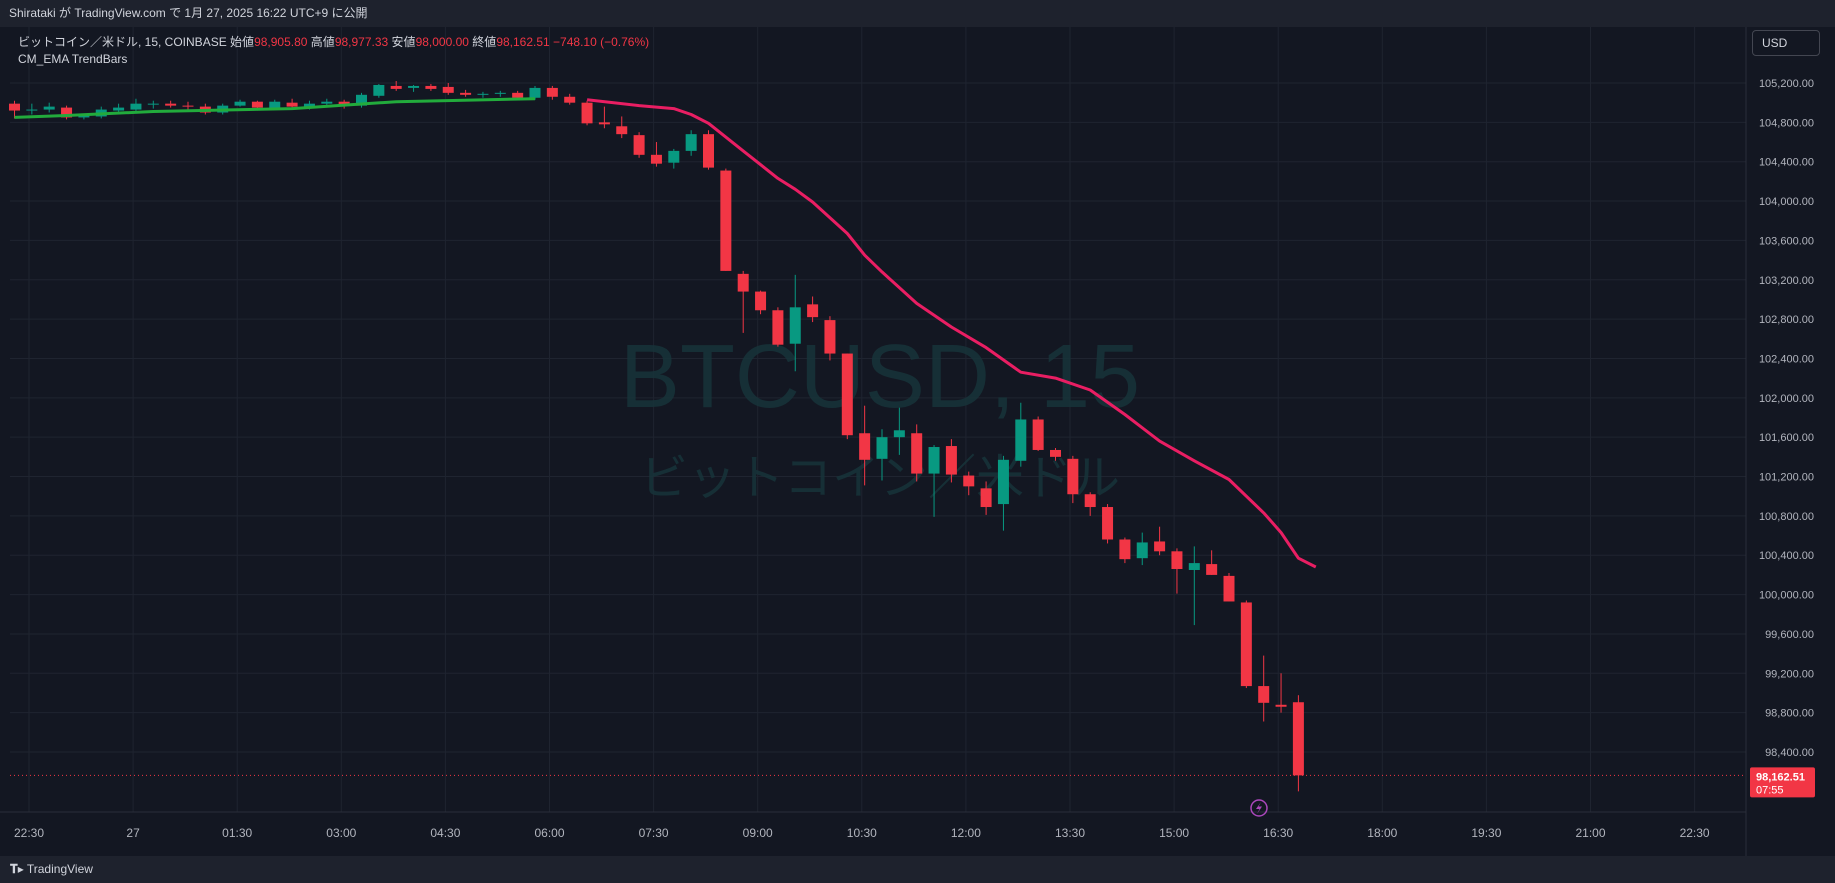 This screenshot has height=883, width=1835. I want to click on price-tick: 98,400.00, so click(1789, 753).